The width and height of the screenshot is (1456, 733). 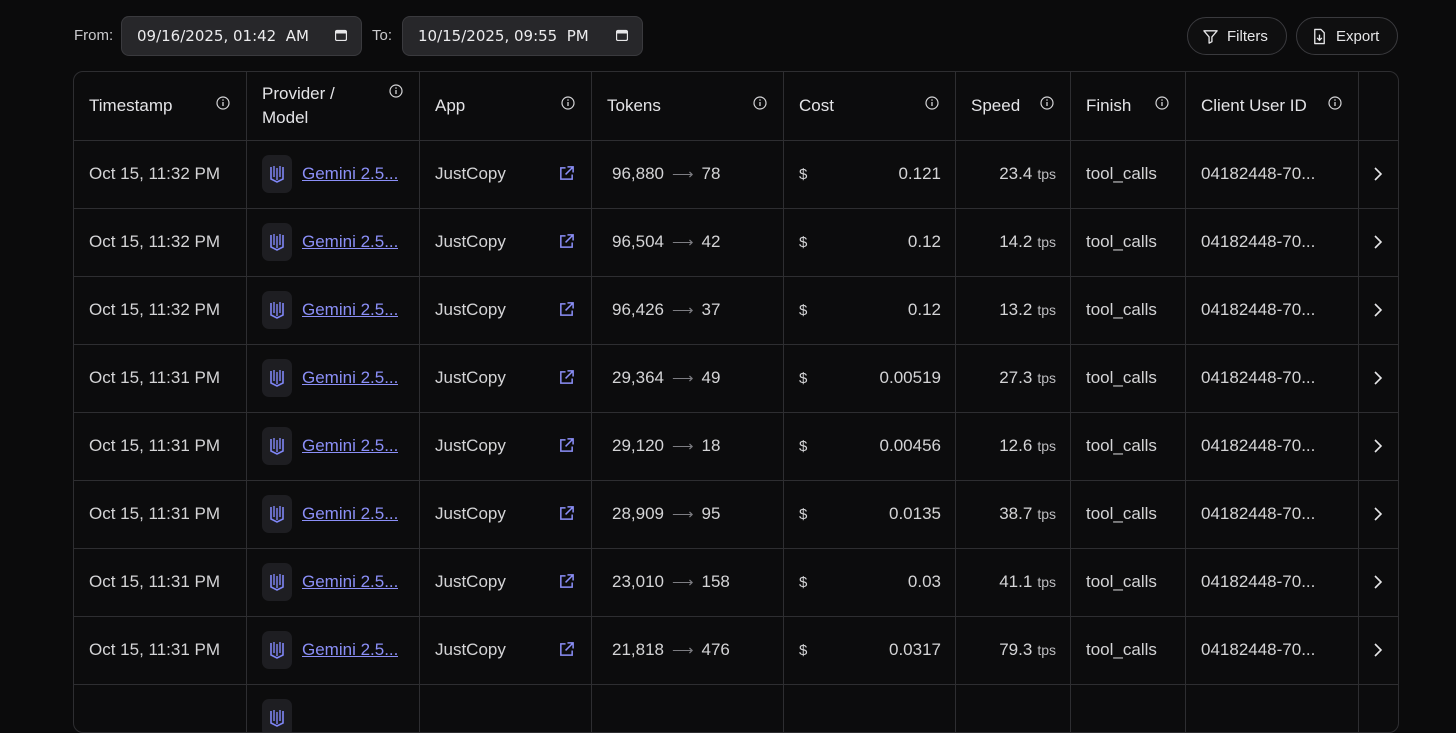 I want to click on column-header-finish: Finish, so click(x=1128, y=106).